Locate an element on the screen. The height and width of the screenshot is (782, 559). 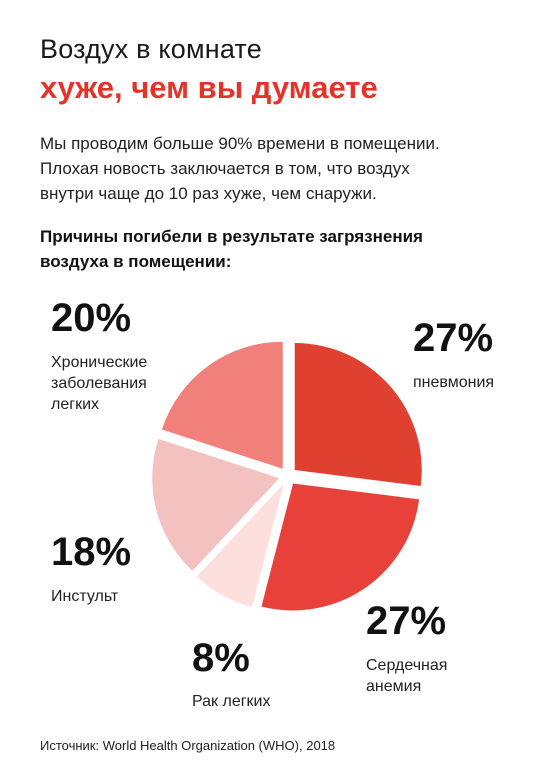
slice-label-chronic-lung: Хронические заболевания легких is located at coordinates (99, 383).